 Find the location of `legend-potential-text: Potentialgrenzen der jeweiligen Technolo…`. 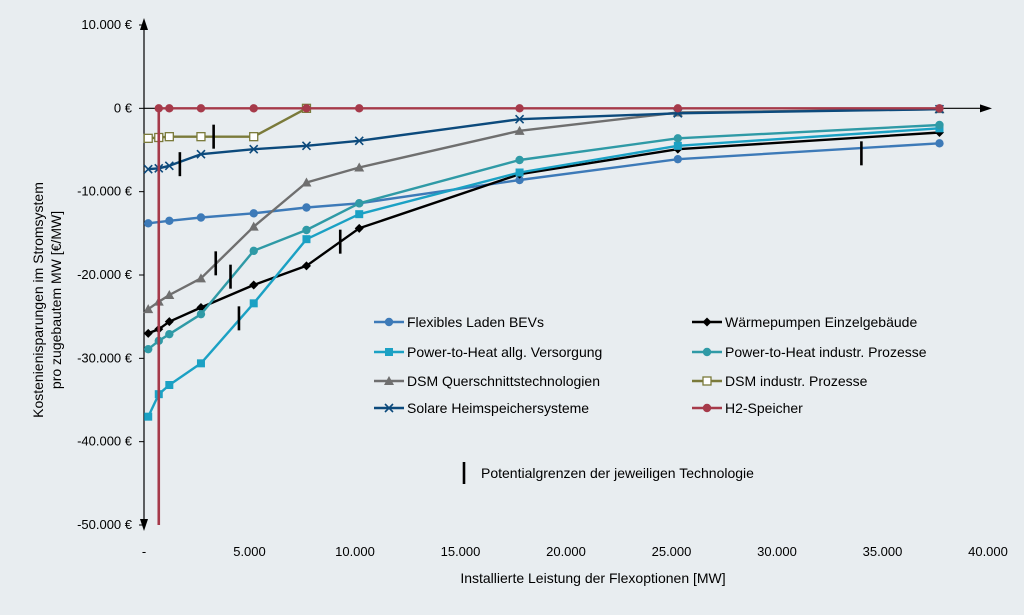

legend-potential-text: Potentialgrenzen der jeweiligen Technolo… is located at coordinates (617, 473).